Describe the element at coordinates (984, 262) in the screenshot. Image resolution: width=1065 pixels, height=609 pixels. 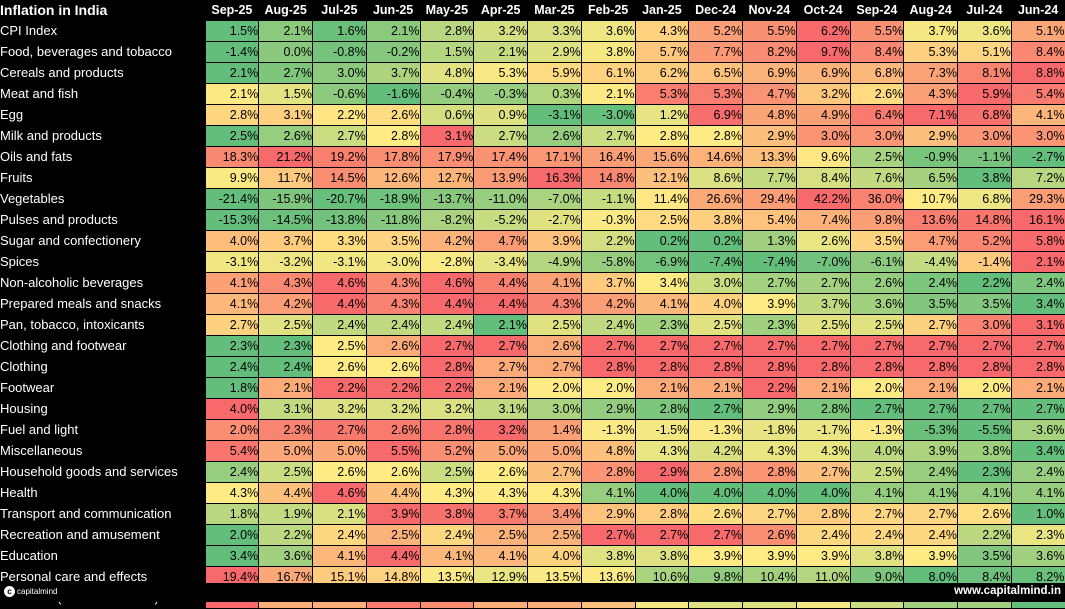
I see `heatmap-cell: -1.4%` at that location.